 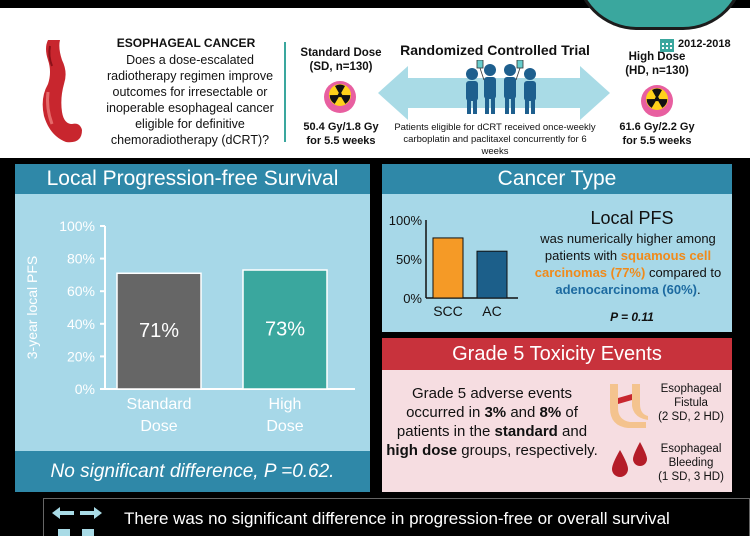 I want to click on high-arm-title: High Dose (HD, n=130), so click(x=657, y=64).